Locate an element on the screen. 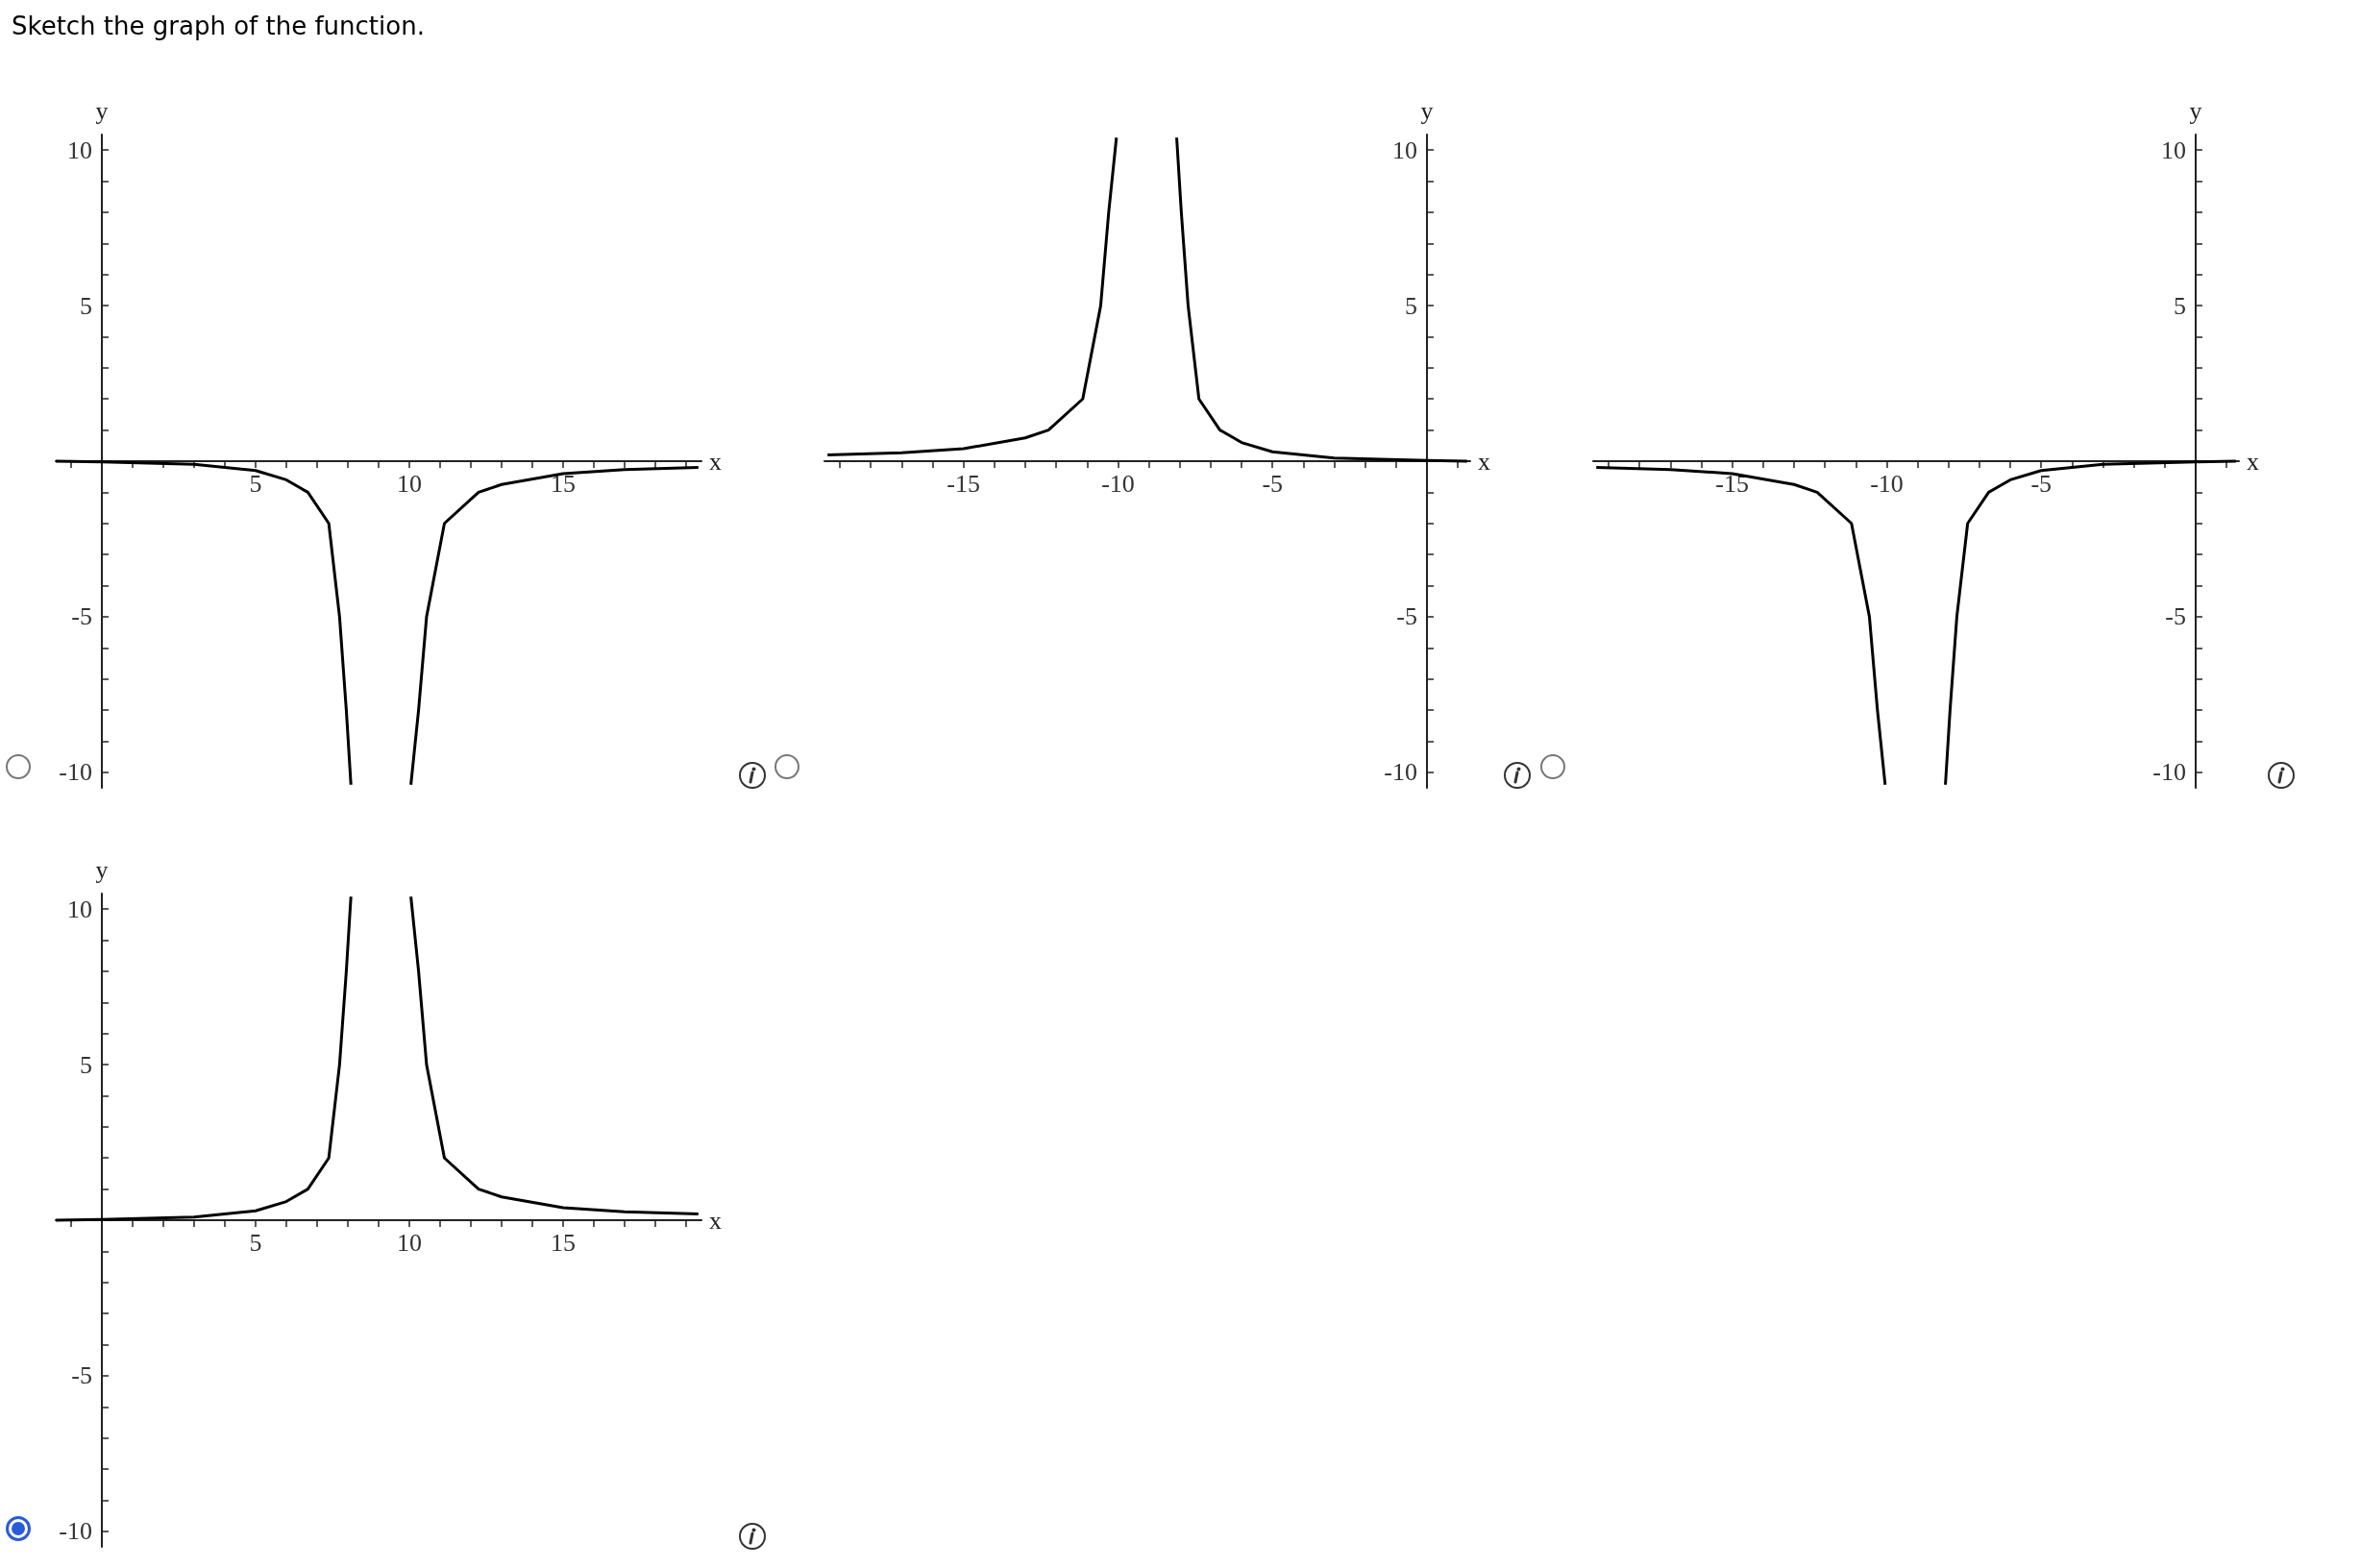  chart-title: Sketch the graph of the function. is located at coordinates (218, 26).